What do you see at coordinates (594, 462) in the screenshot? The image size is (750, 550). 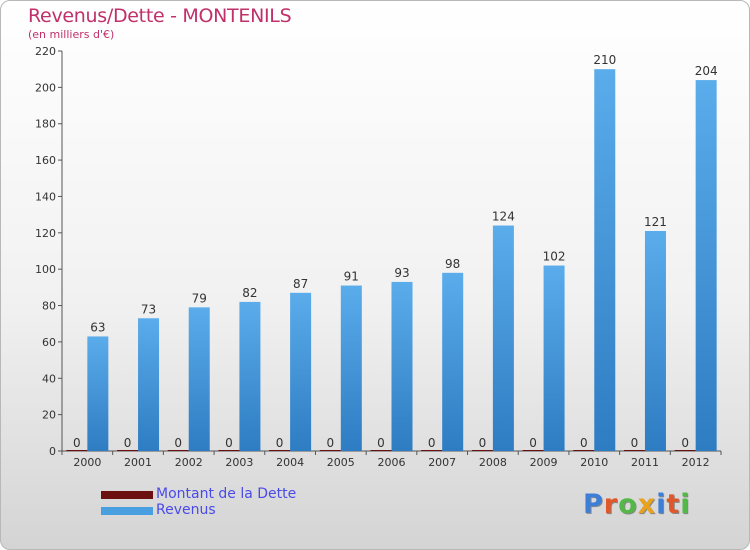 I see `x-tick-label: 2010` at bounding box center [594, 462].